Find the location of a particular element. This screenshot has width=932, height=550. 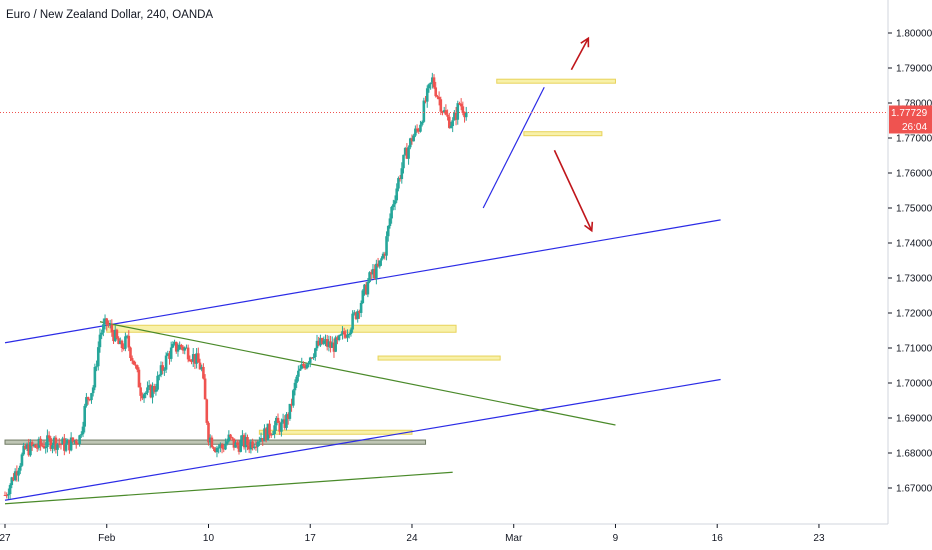

time-axis-background is located at coordinates (466, 537).